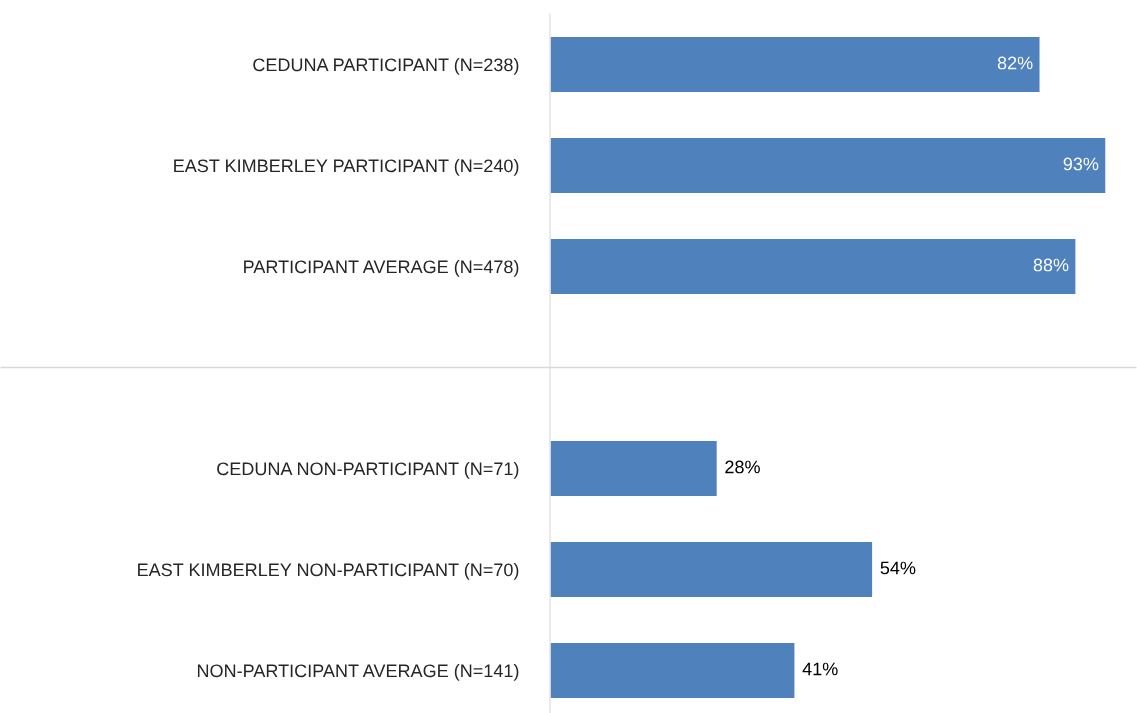  Describe the element at coordinates (742, 467) in the screenshot. I see `data-label: 28%` at that location.